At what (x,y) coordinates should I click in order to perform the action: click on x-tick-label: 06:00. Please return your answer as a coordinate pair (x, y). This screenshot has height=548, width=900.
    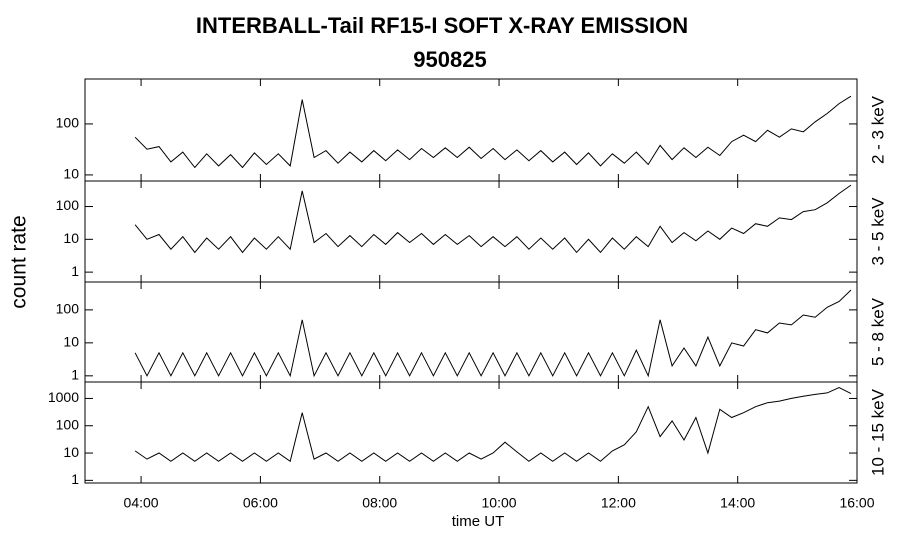
    Looking at the image, I should click on (260, 503).